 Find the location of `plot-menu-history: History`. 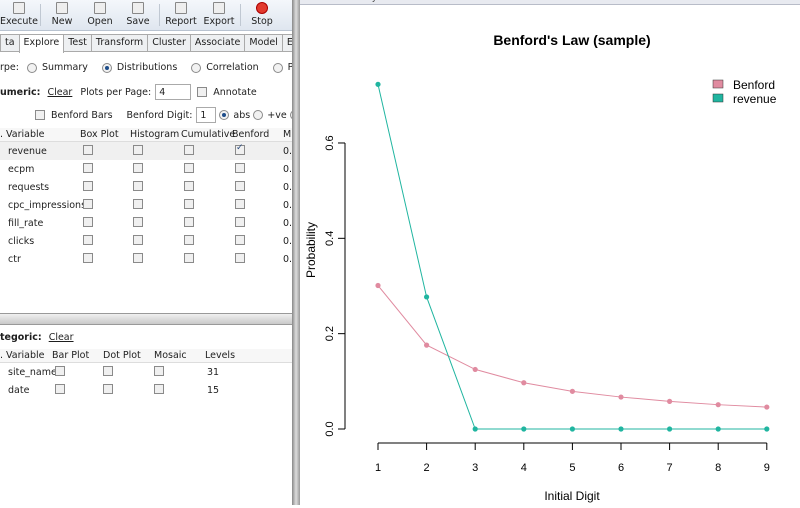

plot-menu-history: History is located at coordinates (361, 1).